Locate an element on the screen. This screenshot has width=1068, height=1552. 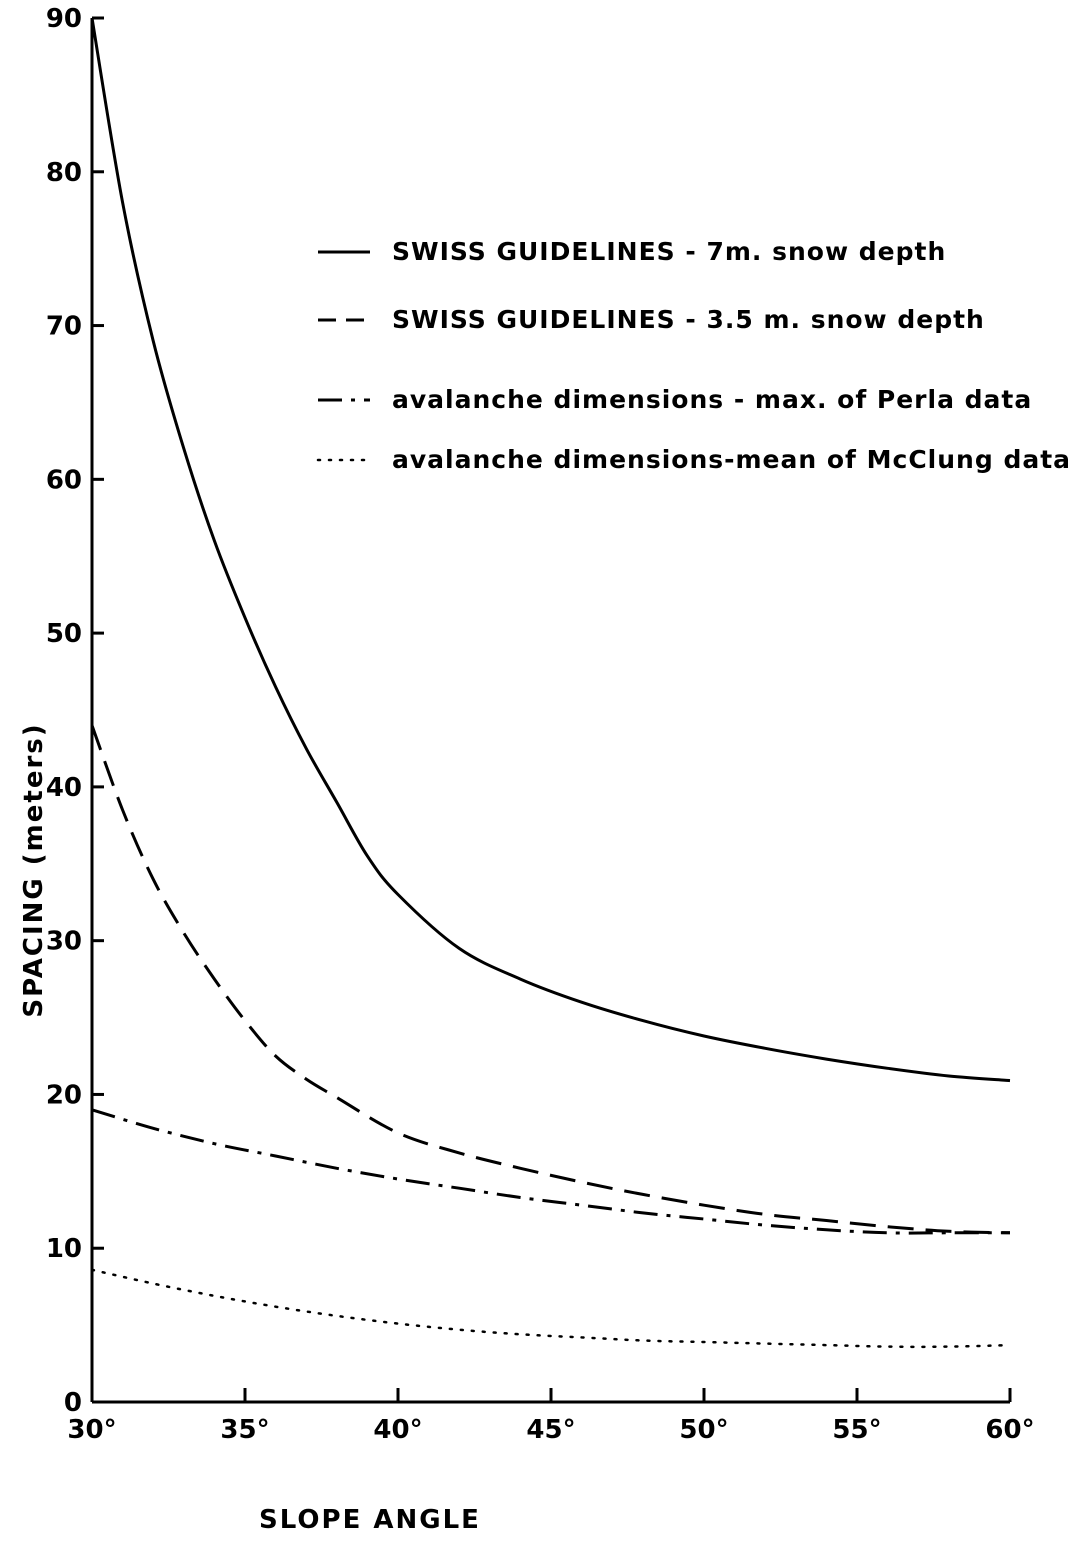
legend-item-swiss-3-5m-label: SWISS GUIDELINES - 3.5 m. snow depth is located at coordinates (688, 319).